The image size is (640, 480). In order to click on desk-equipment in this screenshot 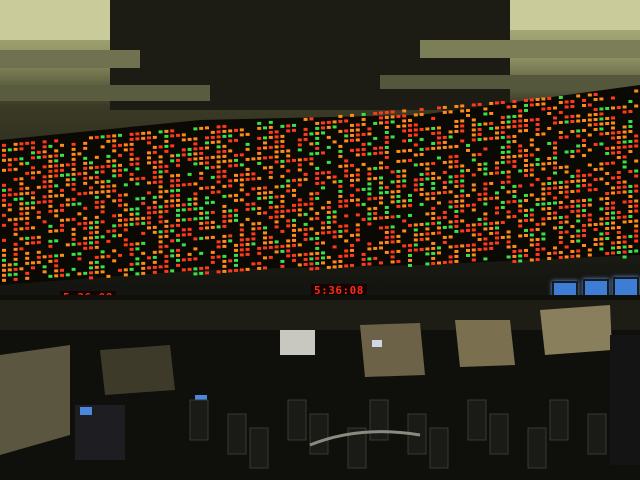, I will do `click(576, 330)`.